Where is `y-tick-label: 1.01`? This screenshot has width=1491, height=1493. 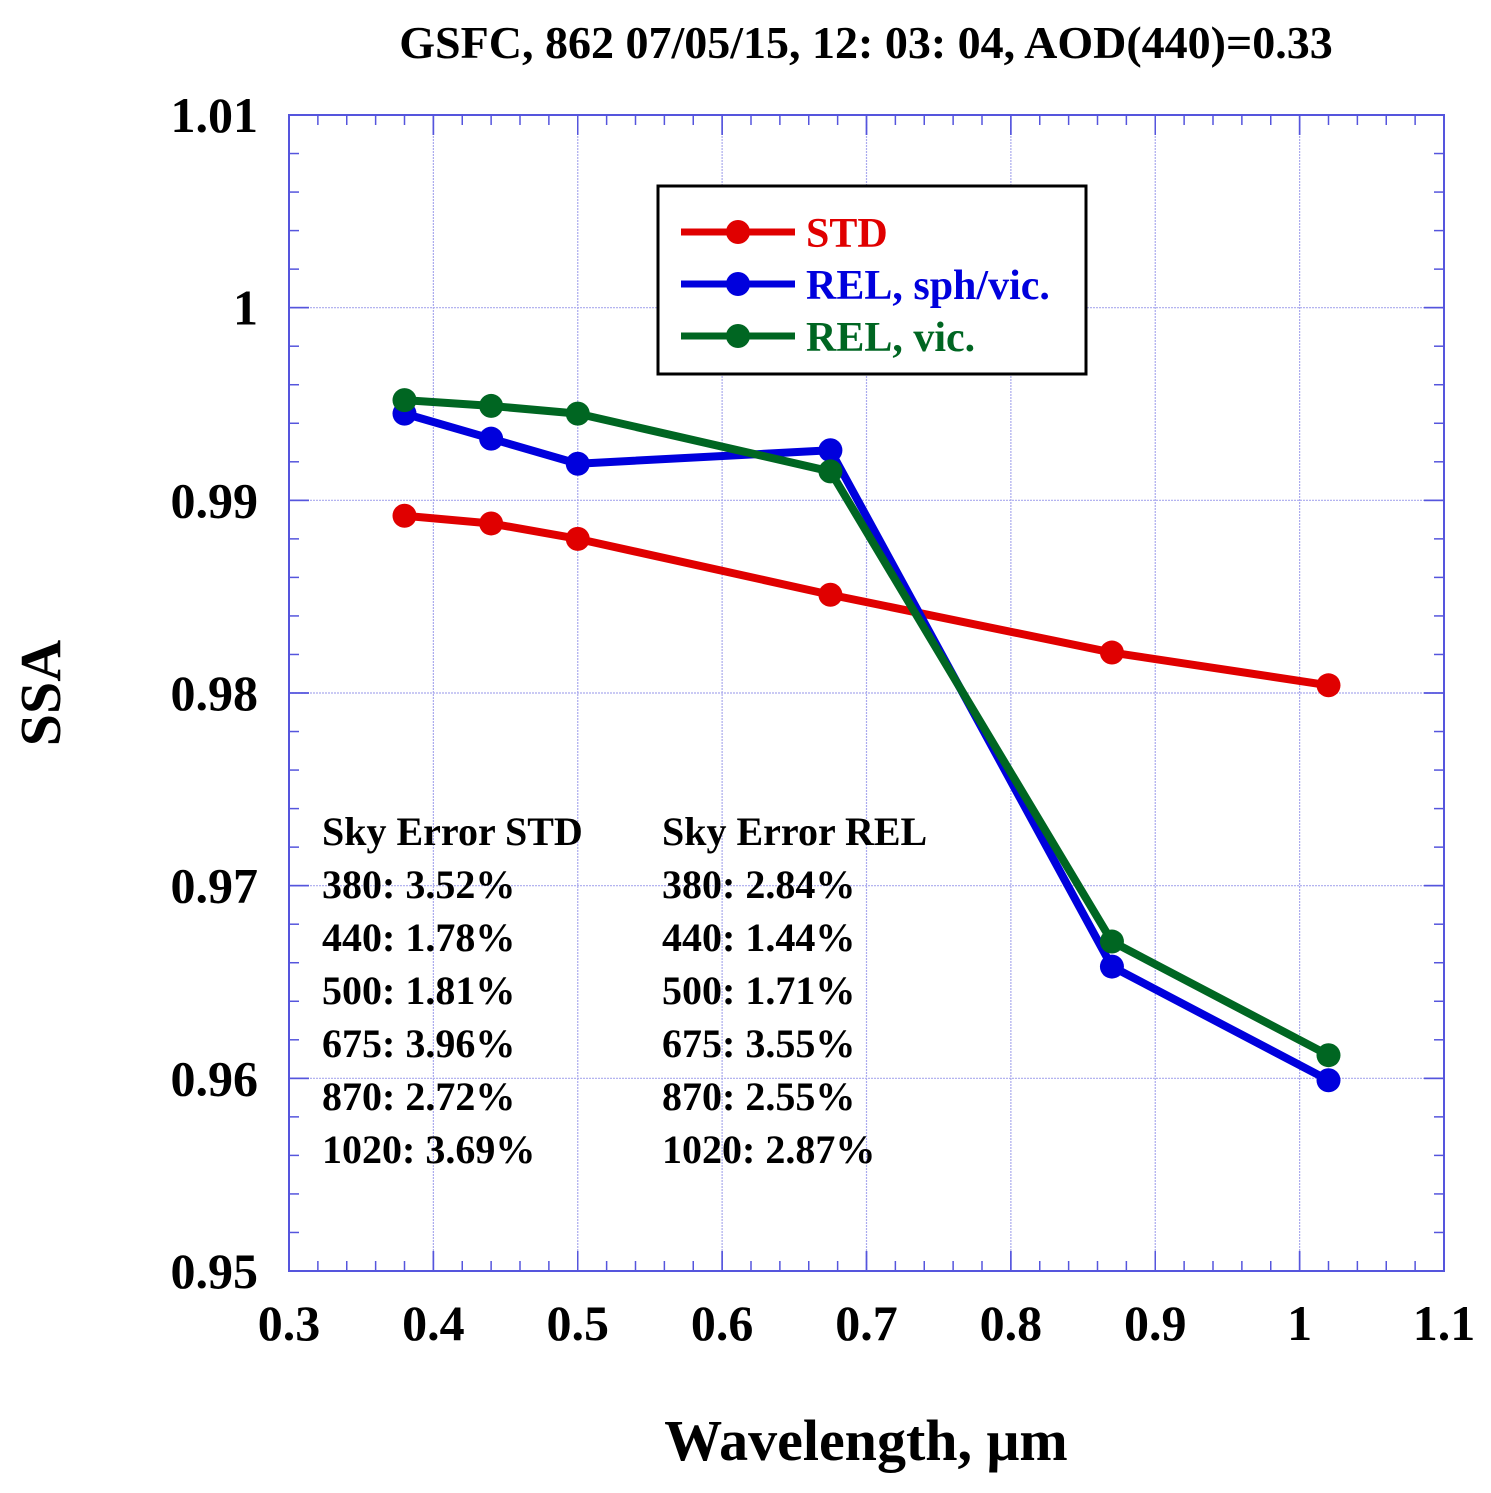
y-tick-label: 1.01 is located at coordinates (215, 115).